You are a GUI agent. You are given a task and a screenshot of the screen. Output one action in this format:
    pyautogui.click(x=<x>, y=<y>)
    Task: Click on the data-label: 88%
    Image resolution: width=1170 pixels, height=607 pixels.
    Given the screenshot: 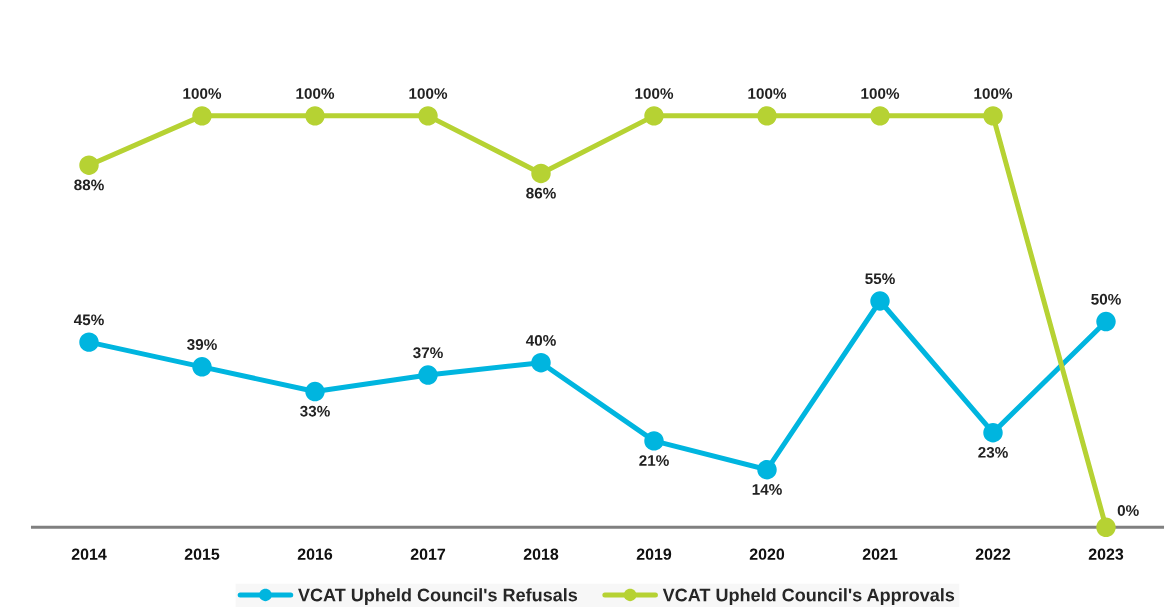 What is the action you would take?
    pyautogui.click(x=89, y=185)
    